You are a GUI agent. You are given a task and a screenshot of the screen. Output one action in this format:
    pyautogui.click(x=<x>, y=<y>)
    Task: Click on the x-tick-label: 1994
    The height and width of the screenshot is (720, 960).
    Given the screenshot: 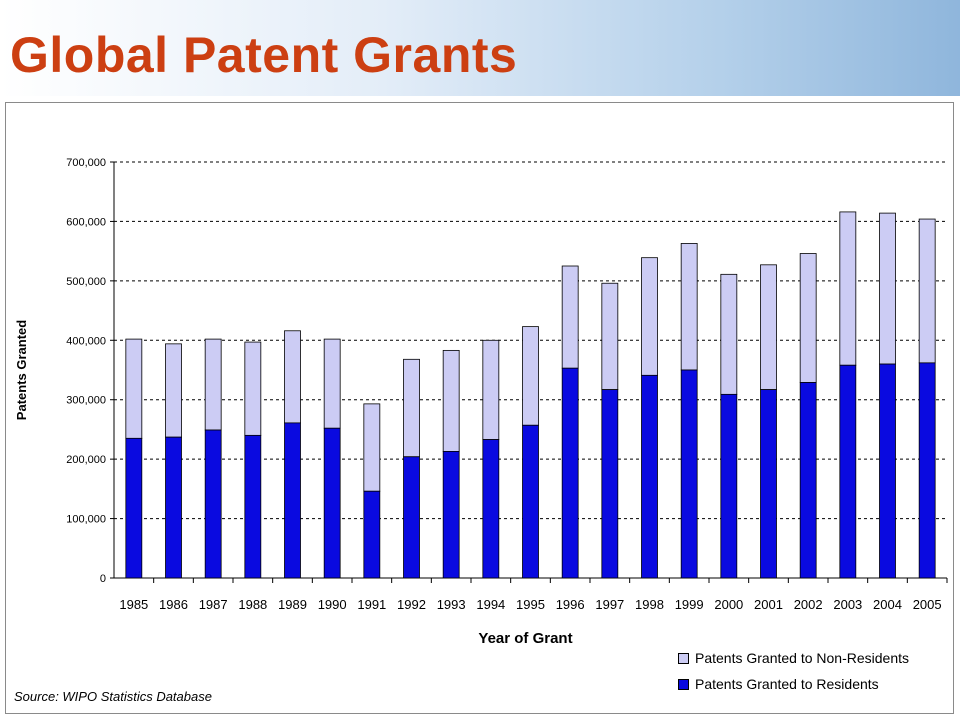 What is the action you would take?
    pyautogui.click(x=490, y=604)
    